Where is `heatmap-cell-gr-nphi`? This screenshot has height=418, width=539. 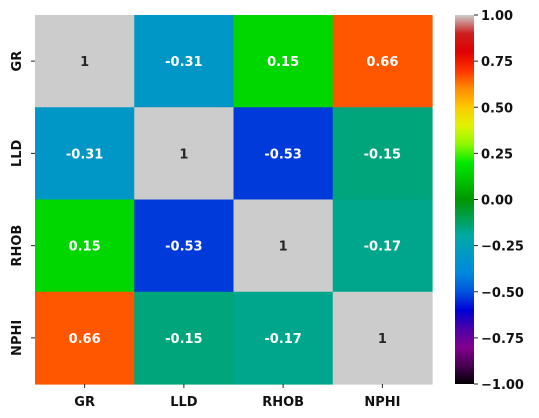 heatmap-cell-gr-nphi is located at coordinates (382, 61).